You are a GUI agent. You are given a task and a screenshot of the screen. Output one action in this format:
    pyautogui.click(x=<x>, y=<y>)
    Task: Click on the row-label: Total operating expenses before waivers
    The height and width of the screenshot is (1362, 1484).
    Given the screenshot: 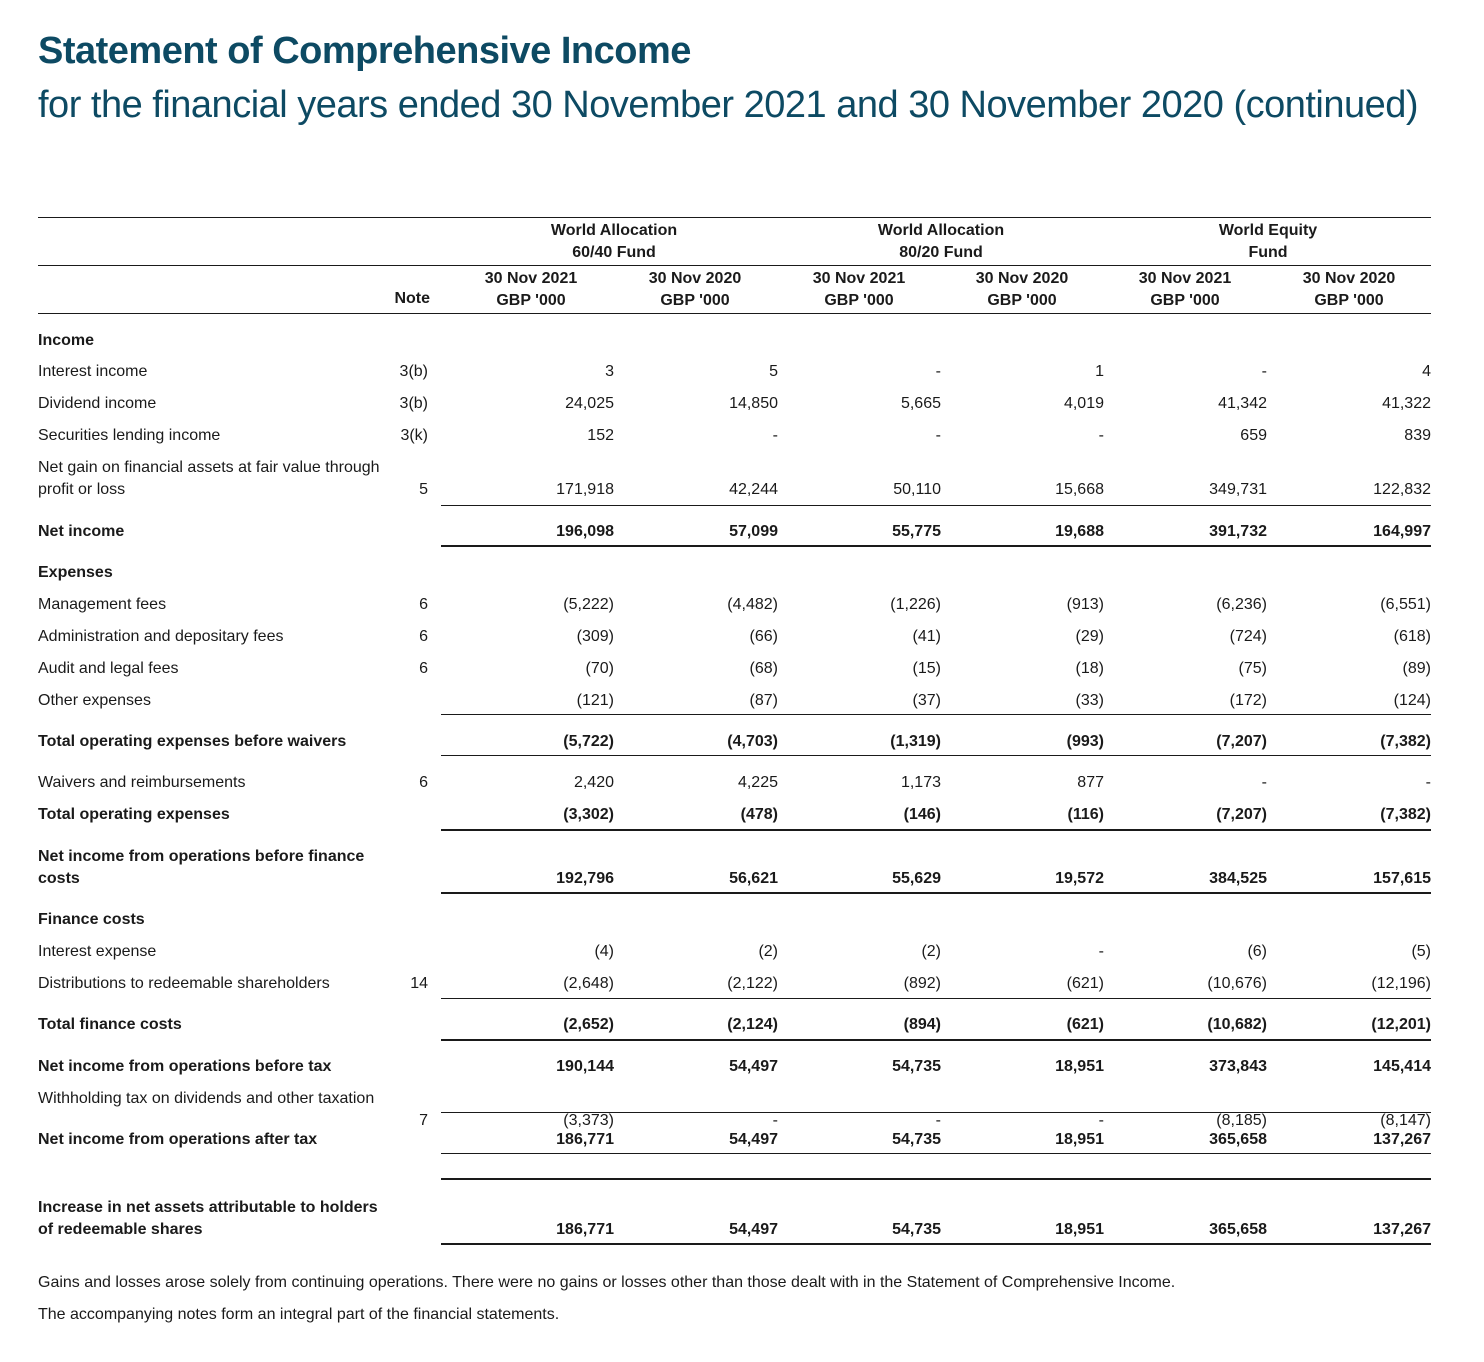 What is the action you would take?
    pyautogui.click(x=192, y=741)
    